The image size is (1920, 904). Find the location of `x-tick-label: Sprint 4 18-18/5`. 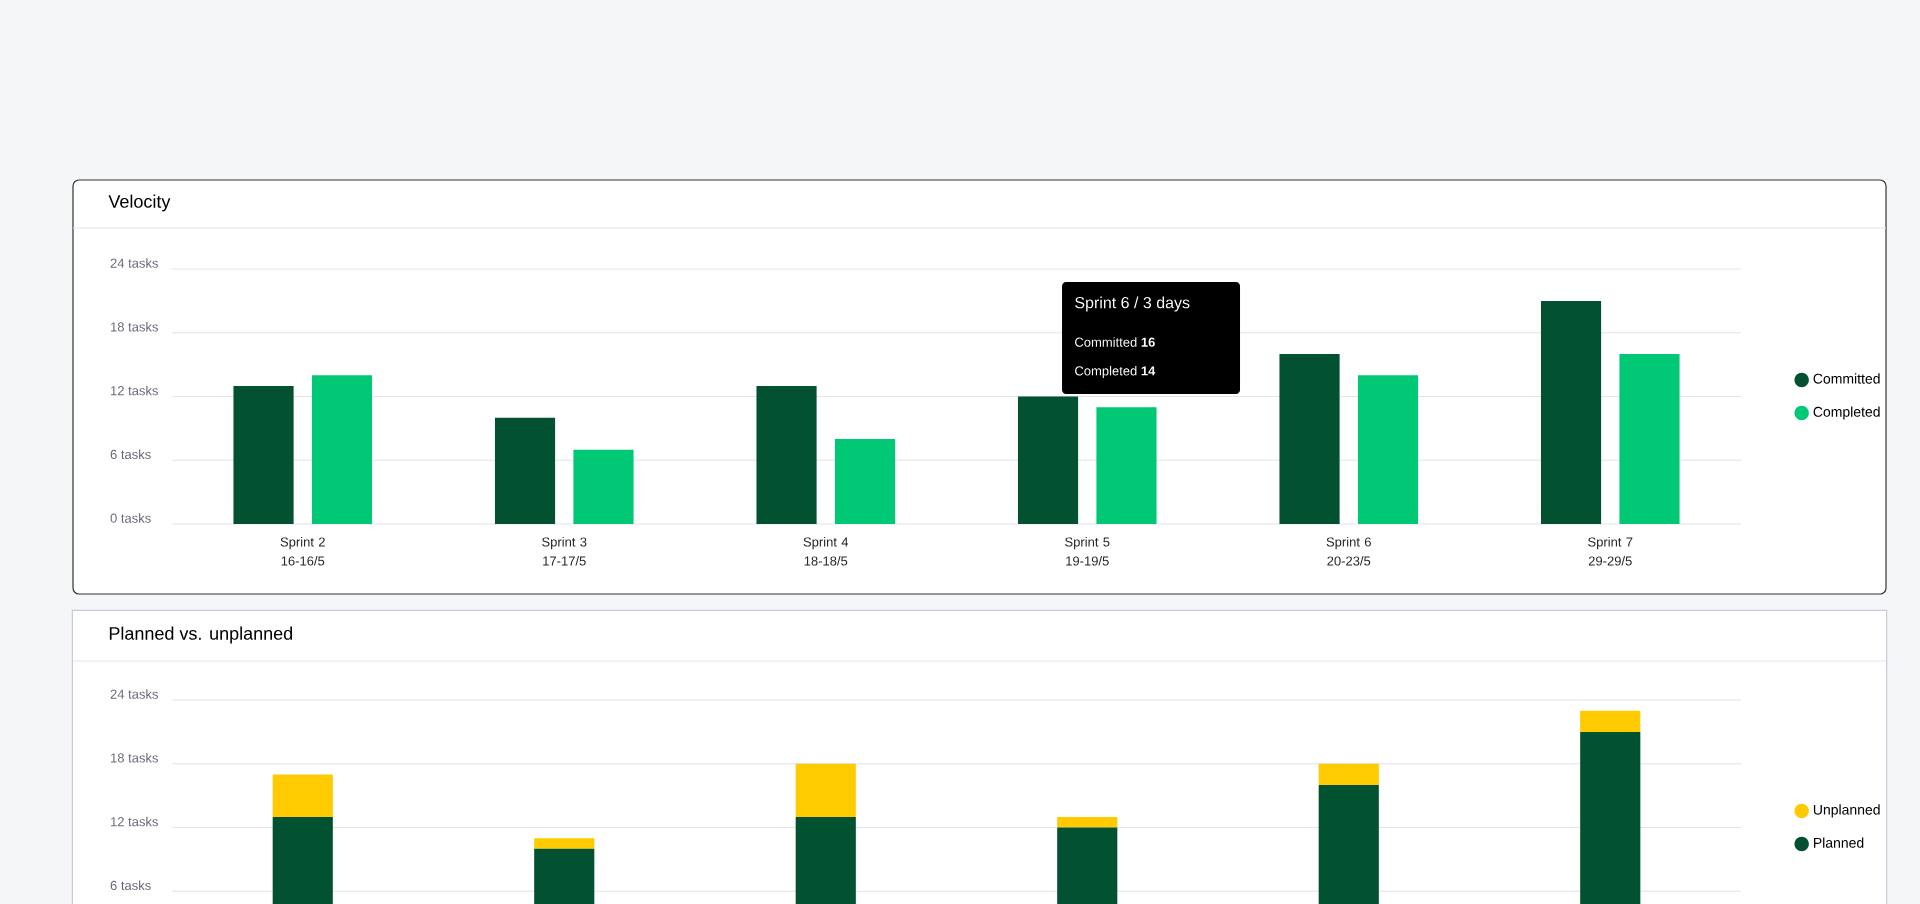

x-tick-label: Sprint 4 18-18/5 is located at coordinates (826, 551).